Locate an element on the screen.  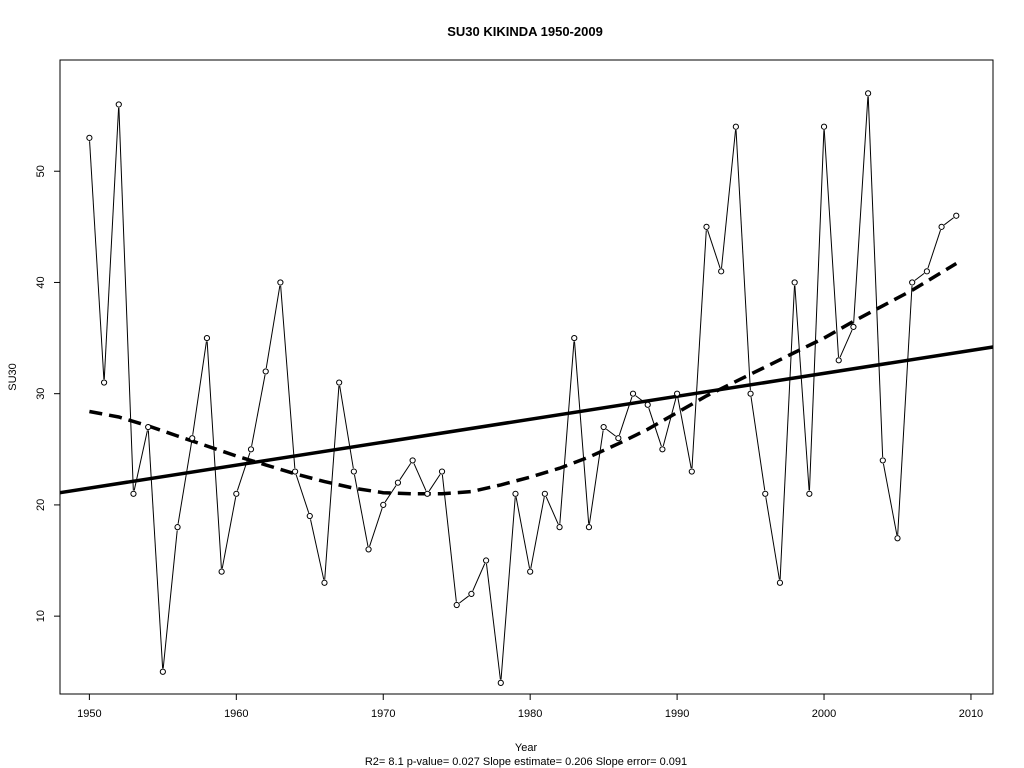
x-tick-label: 1990 is located at coordinates (677, 714).